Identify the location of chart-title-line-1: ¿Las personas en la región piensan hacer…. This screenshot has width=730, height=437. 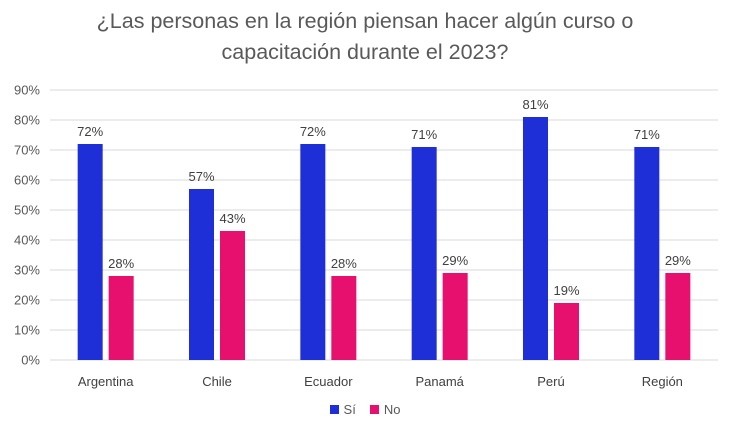
(365, 21).